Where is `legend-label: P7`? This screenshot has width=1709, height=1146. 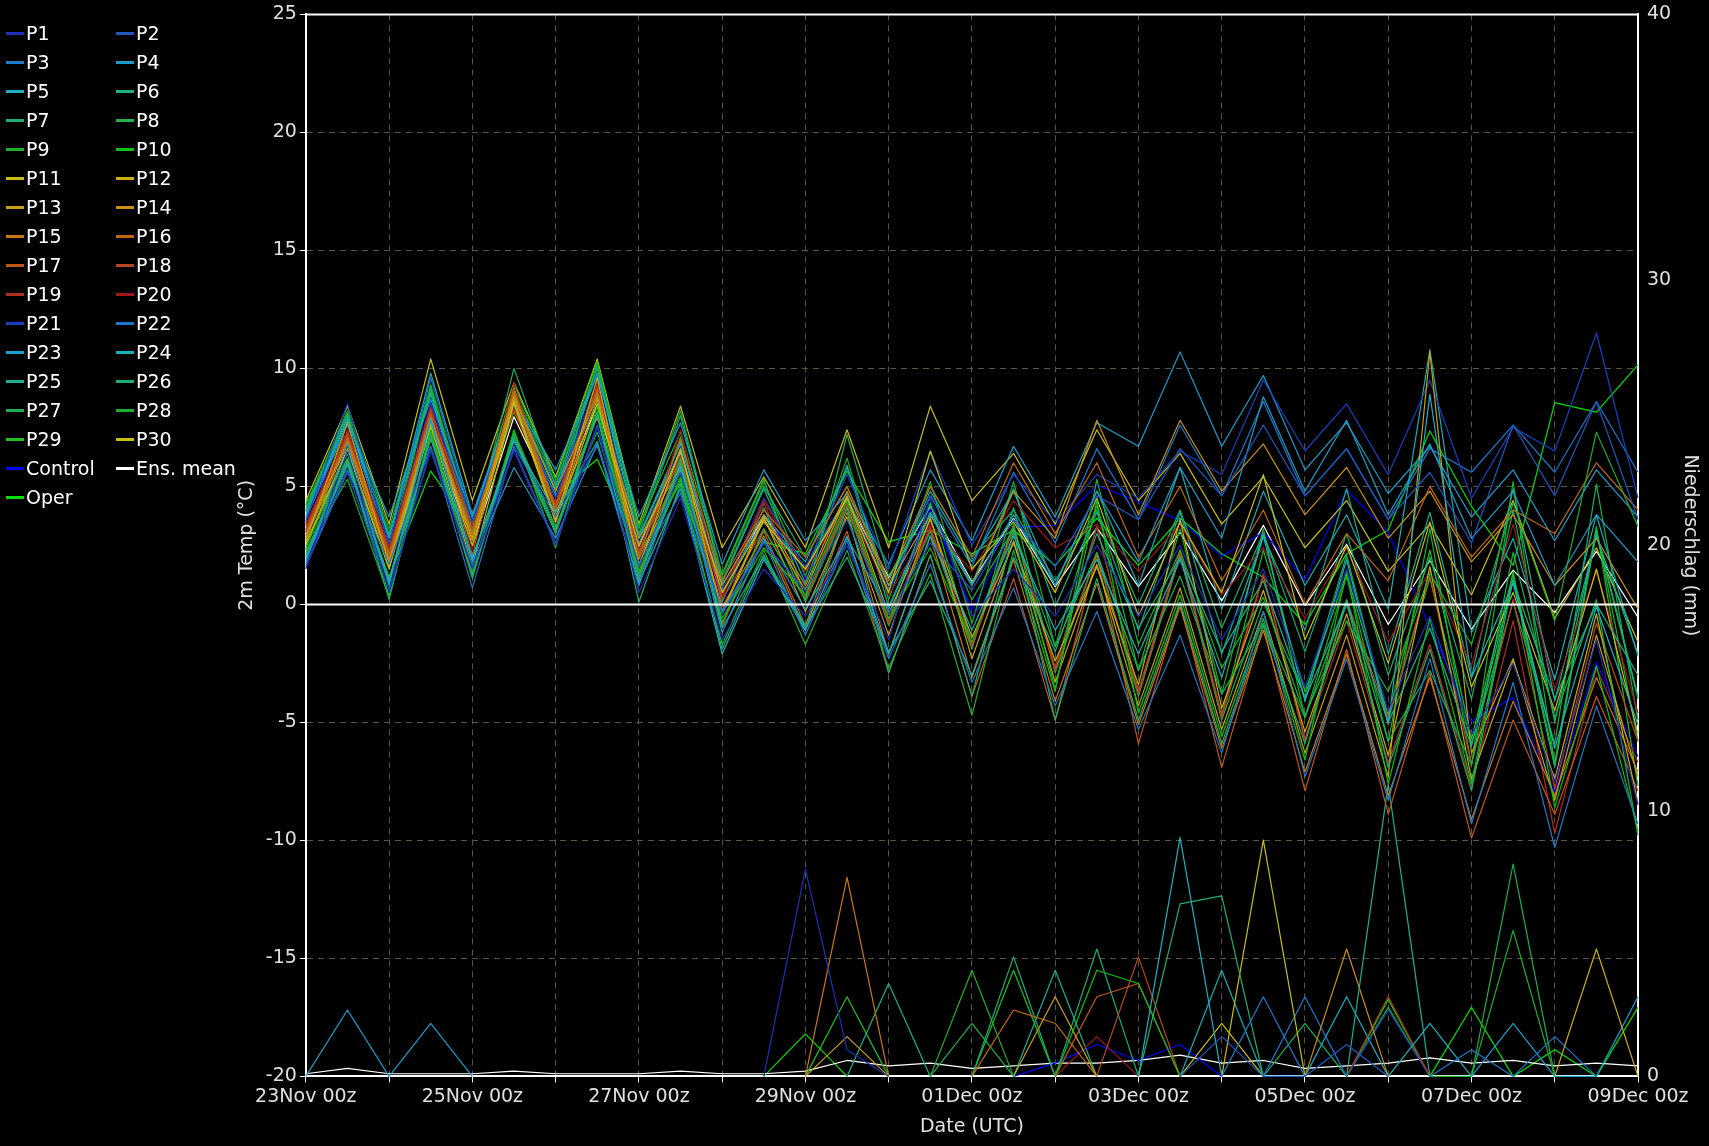 legend-label: P7 is located at coordinates (38, 120).